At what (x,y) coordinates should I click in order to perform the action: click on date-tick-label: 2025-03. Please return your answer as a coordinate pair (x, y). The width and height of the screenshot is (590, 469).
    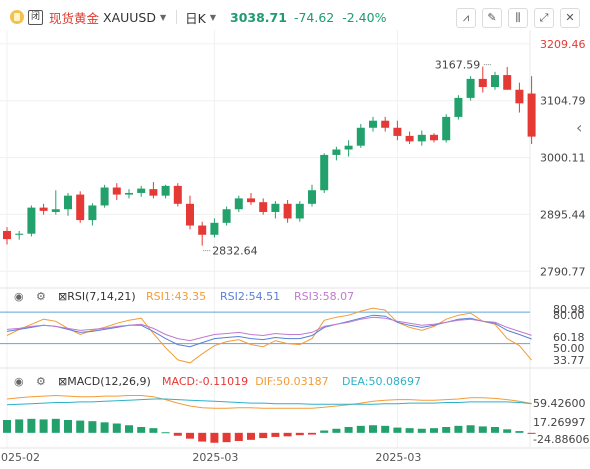
    Looking at the image, I should click on (398, 457).